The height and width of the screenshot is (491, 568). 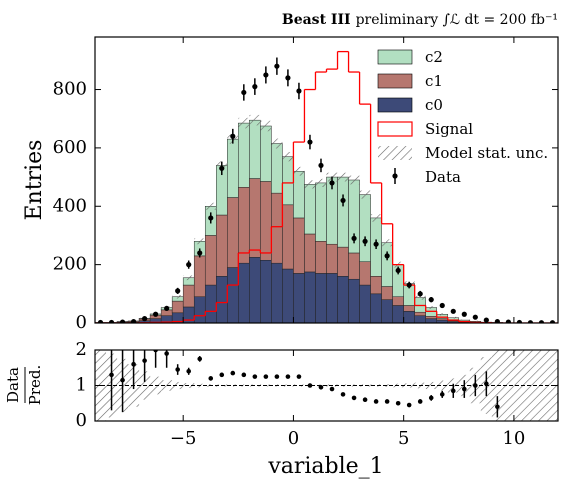 I want to click on y-tick-label: 2, so click(x=81, y=349).